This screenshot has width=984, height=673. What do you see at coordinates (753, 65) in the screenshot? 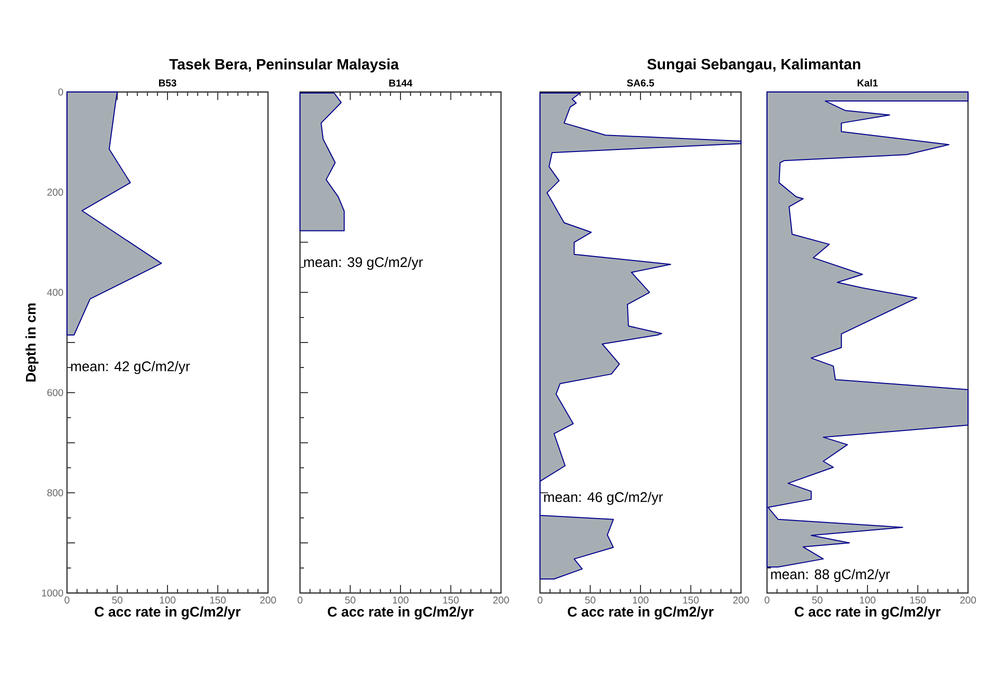
I see `chart-title: Sungai Sebangau, Kalimantan` at bounding box center [753, 65].